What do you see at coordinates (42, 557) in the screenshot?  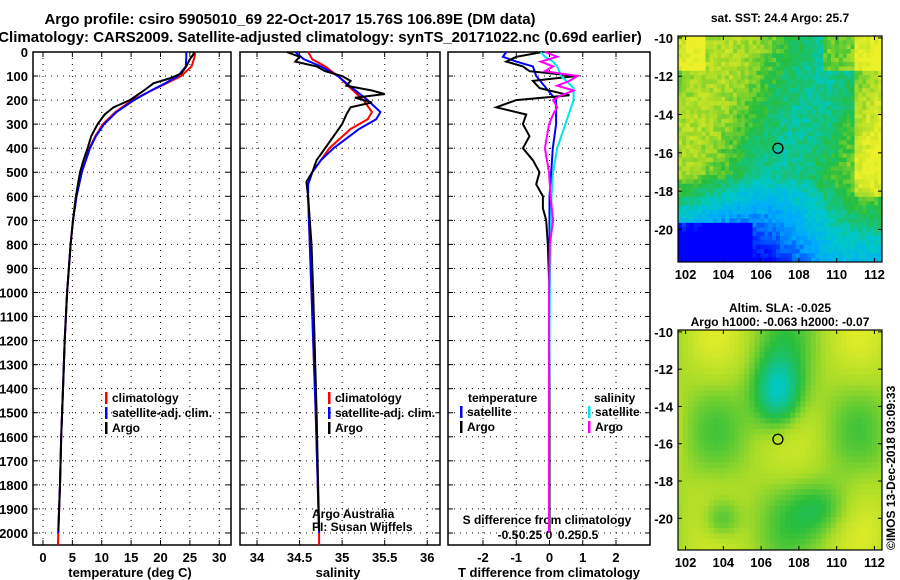 I see `x-tick-label: 0` at bounding box center [42, 557].